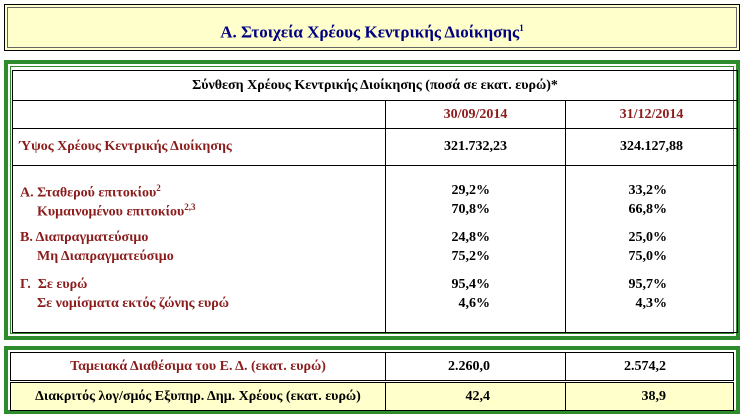 The width and height of the screenshot is (744, 415). Describe the element at coordinates (521, 28) in the screenshot. I see `header-note: 1` at that location.